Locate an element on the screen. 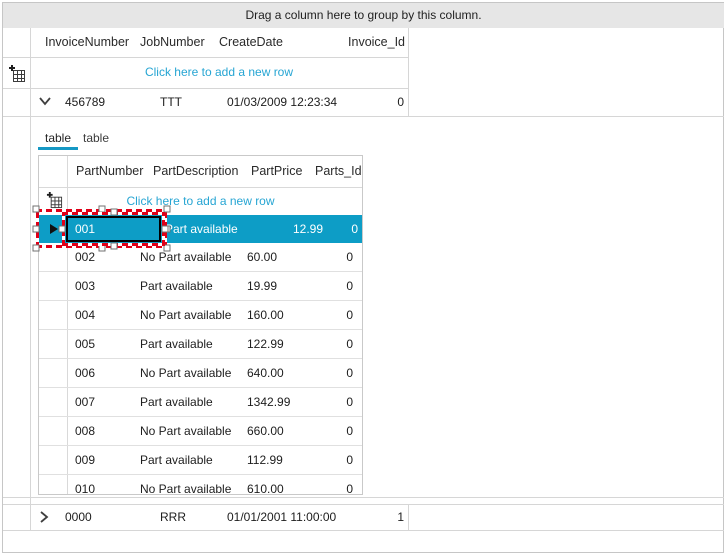 This screenshot has height=555, width=727. cell-partprice: 1342.99 is located at coordinates (269, 402).